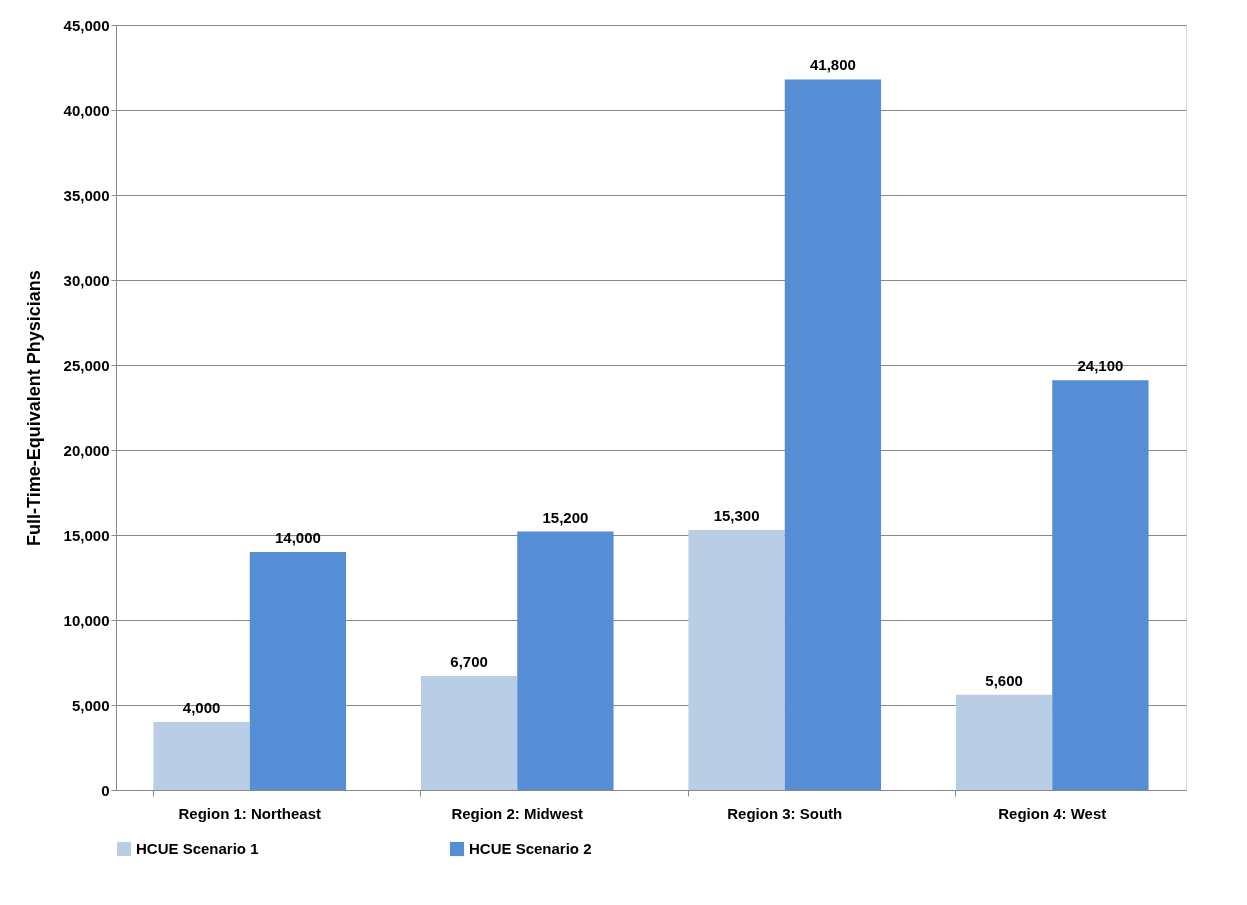 Image resolution: width=1247 pixels, height=905 pixels. I want to click on data-label: 4,000, so click(201, 707).